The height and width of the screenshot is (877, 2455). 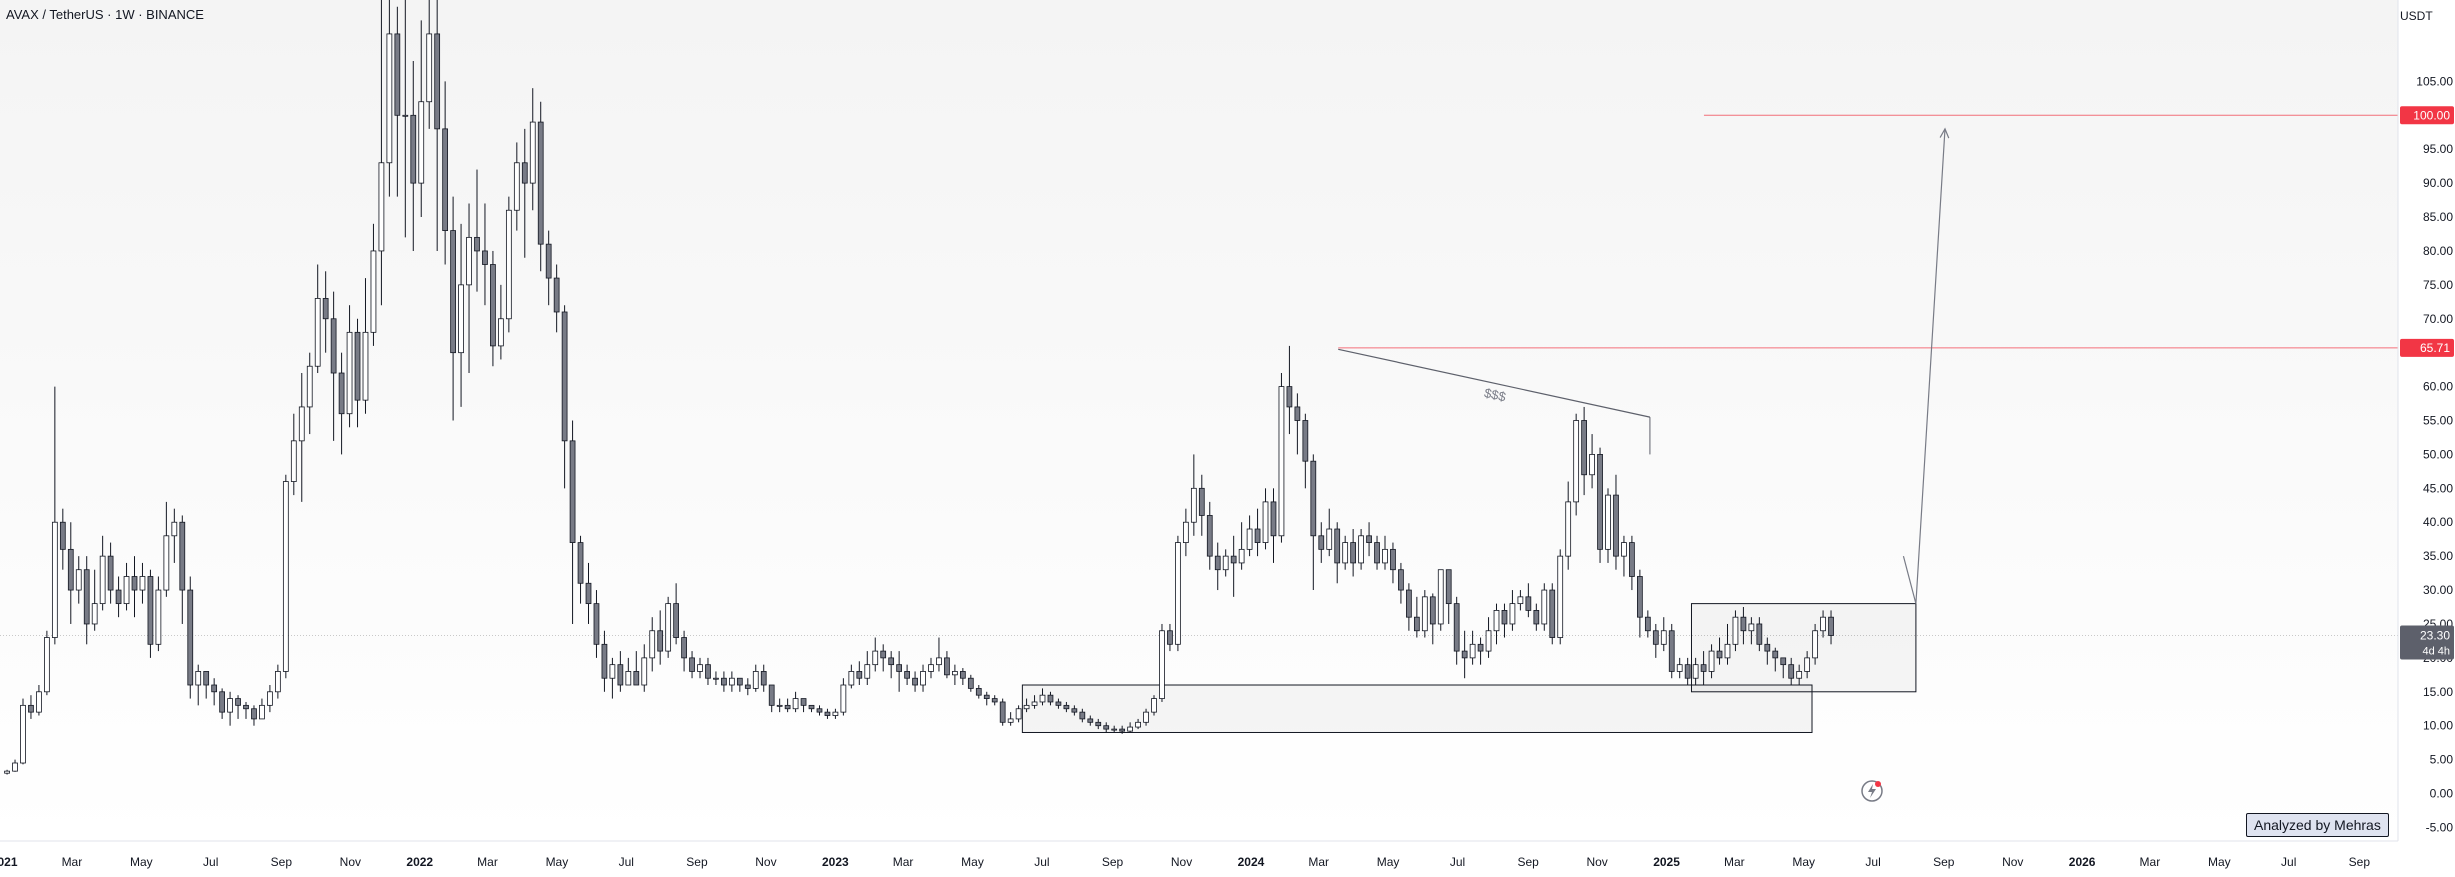 I want to click on current-price-tag, so click(x=2427, y=642).